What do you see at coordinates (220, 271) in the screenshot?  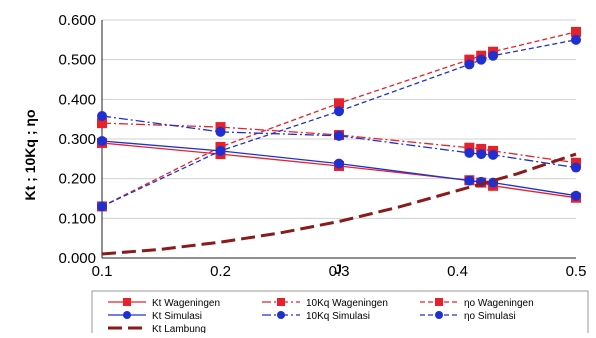 I see `x-tick-label: 0.2` at bounding box center [220, 271].